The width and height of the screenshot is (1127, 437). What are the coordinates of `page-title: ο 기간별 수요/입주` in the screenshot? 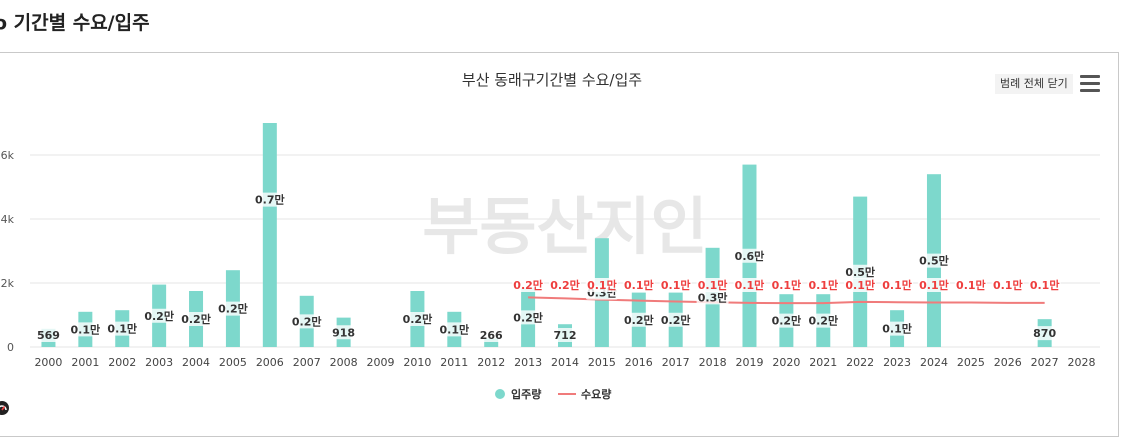 It's located at (75, 23).